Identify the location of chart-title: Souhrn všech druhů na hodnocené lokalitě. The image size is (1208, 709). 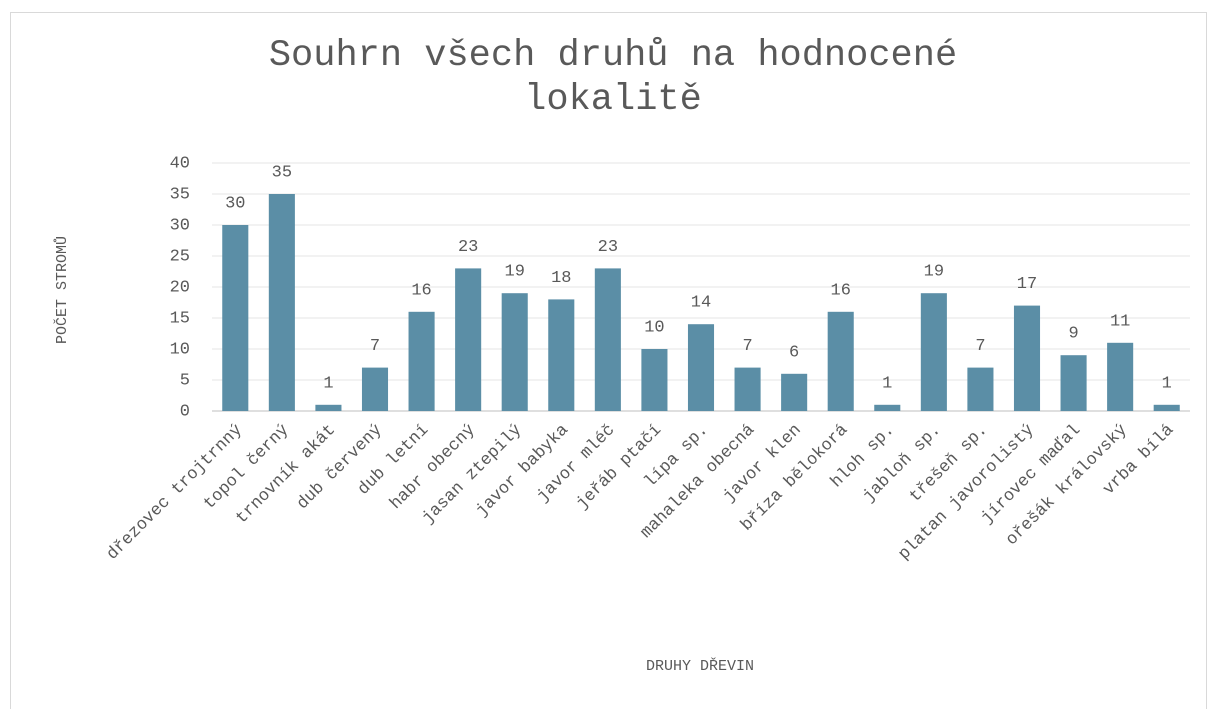
(613, 78).